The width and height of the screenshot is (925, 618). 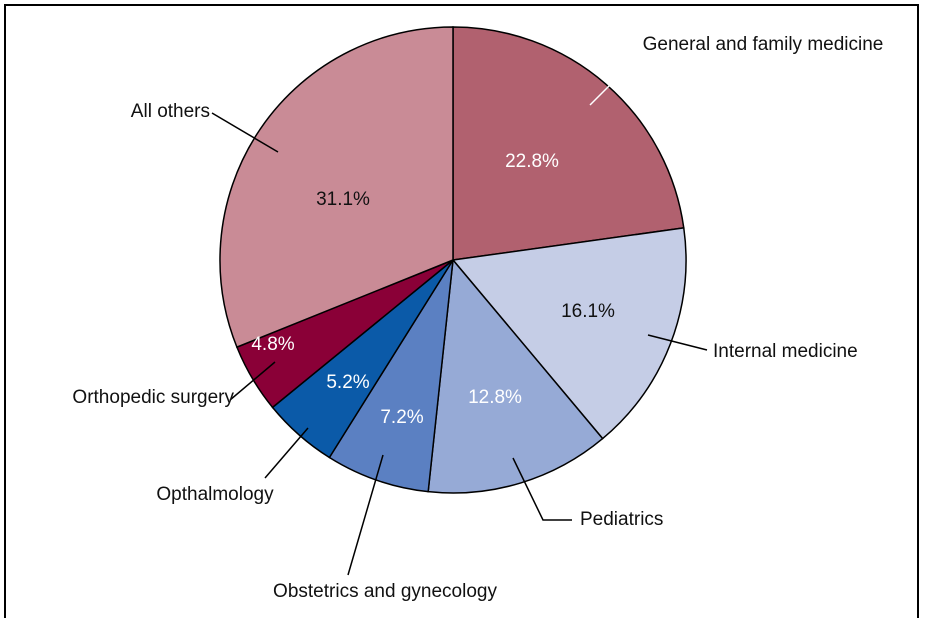 I want to click on value-label: 7.2%, so click(x=401, y=417).